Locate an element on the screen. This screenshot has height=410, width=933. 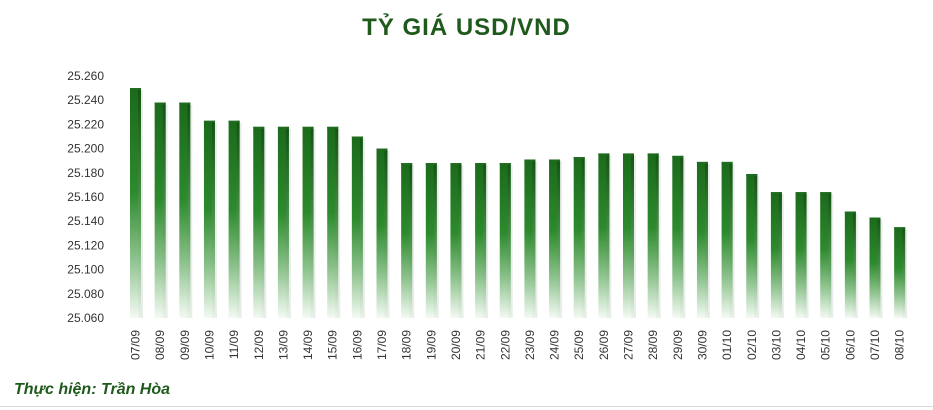
y-tick-label: 25.260 is located at coordinates (85, 76).